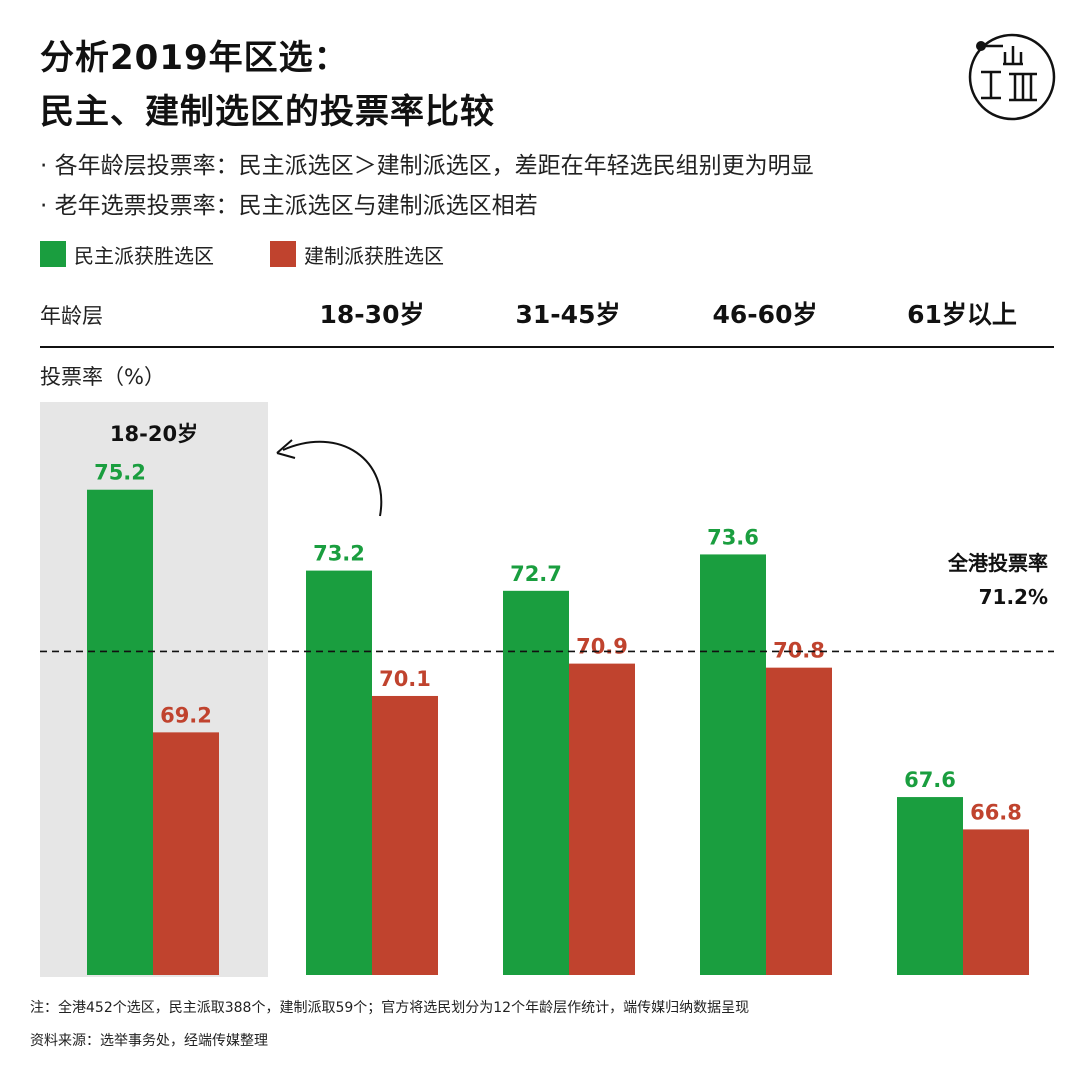 The image size is (1080, 1080). Describe the element at coordinates (930, 780) in the screenshot. I see `value-label-democrat-4: 67.6` at that location.